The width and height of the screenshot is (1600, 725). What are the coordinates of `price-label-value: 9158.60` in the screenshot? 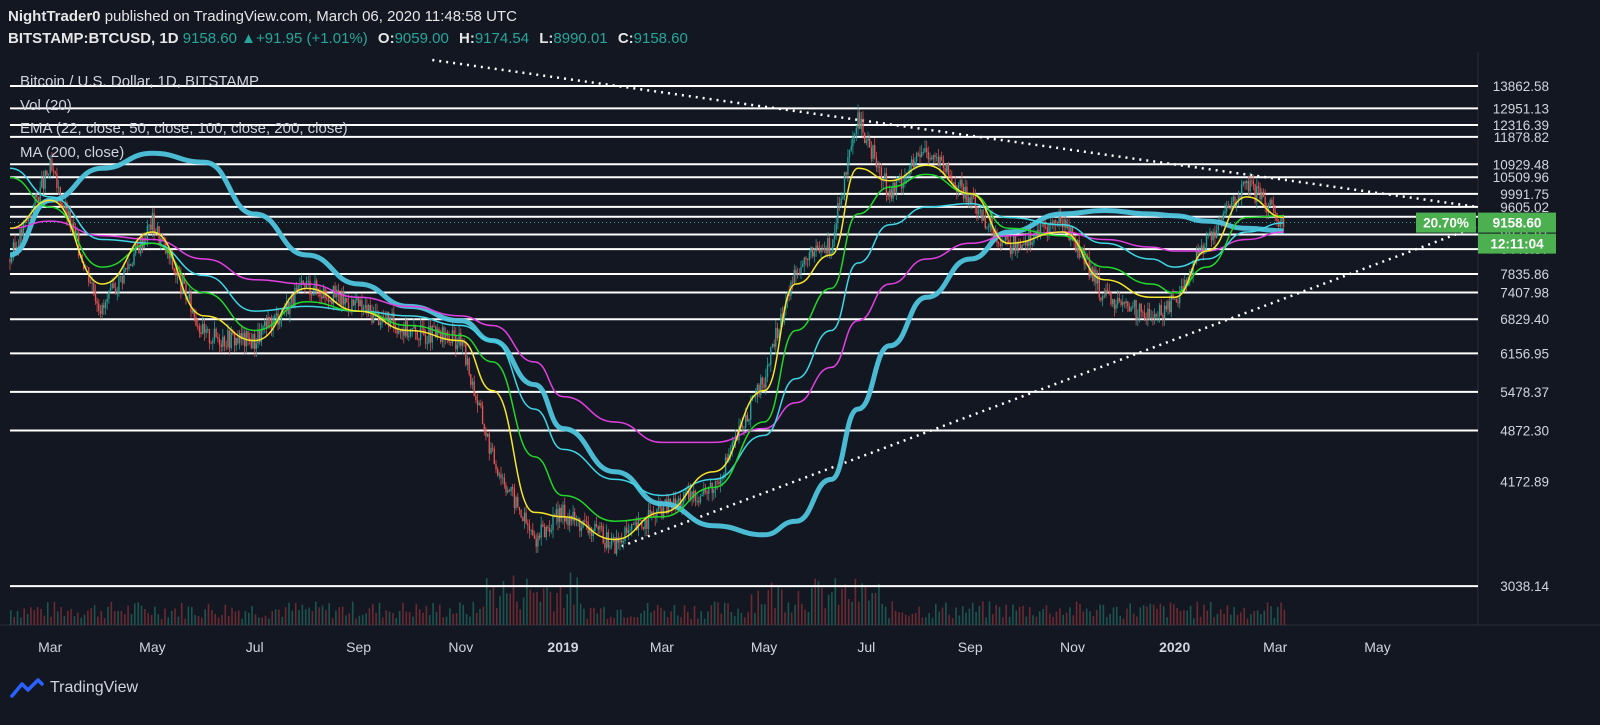 It's located at (1517, 223).